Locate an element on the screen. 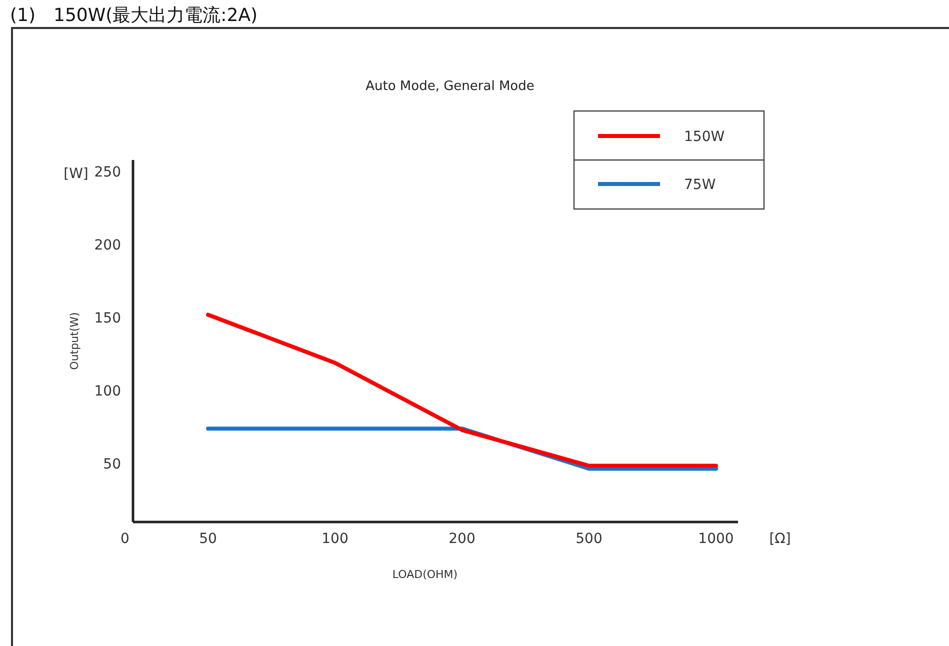  y-tick-label: 250 is located at coordinates (107, 172).